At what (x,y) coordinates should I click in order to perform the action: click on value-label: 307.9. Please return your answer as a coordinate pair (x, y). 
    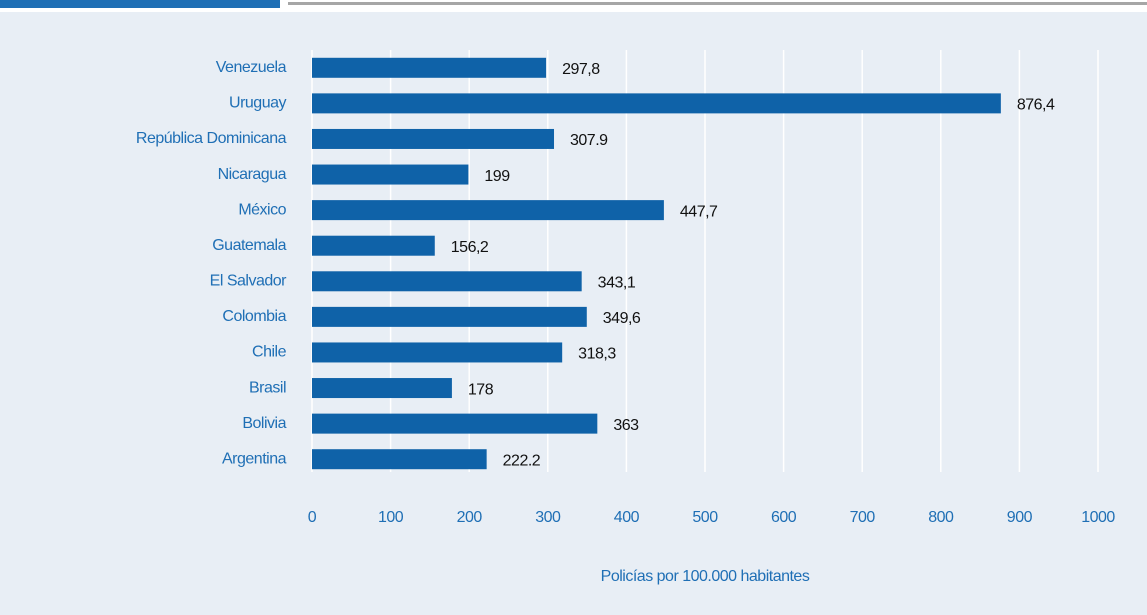
    Looking at the image, I should click on (589, 140).